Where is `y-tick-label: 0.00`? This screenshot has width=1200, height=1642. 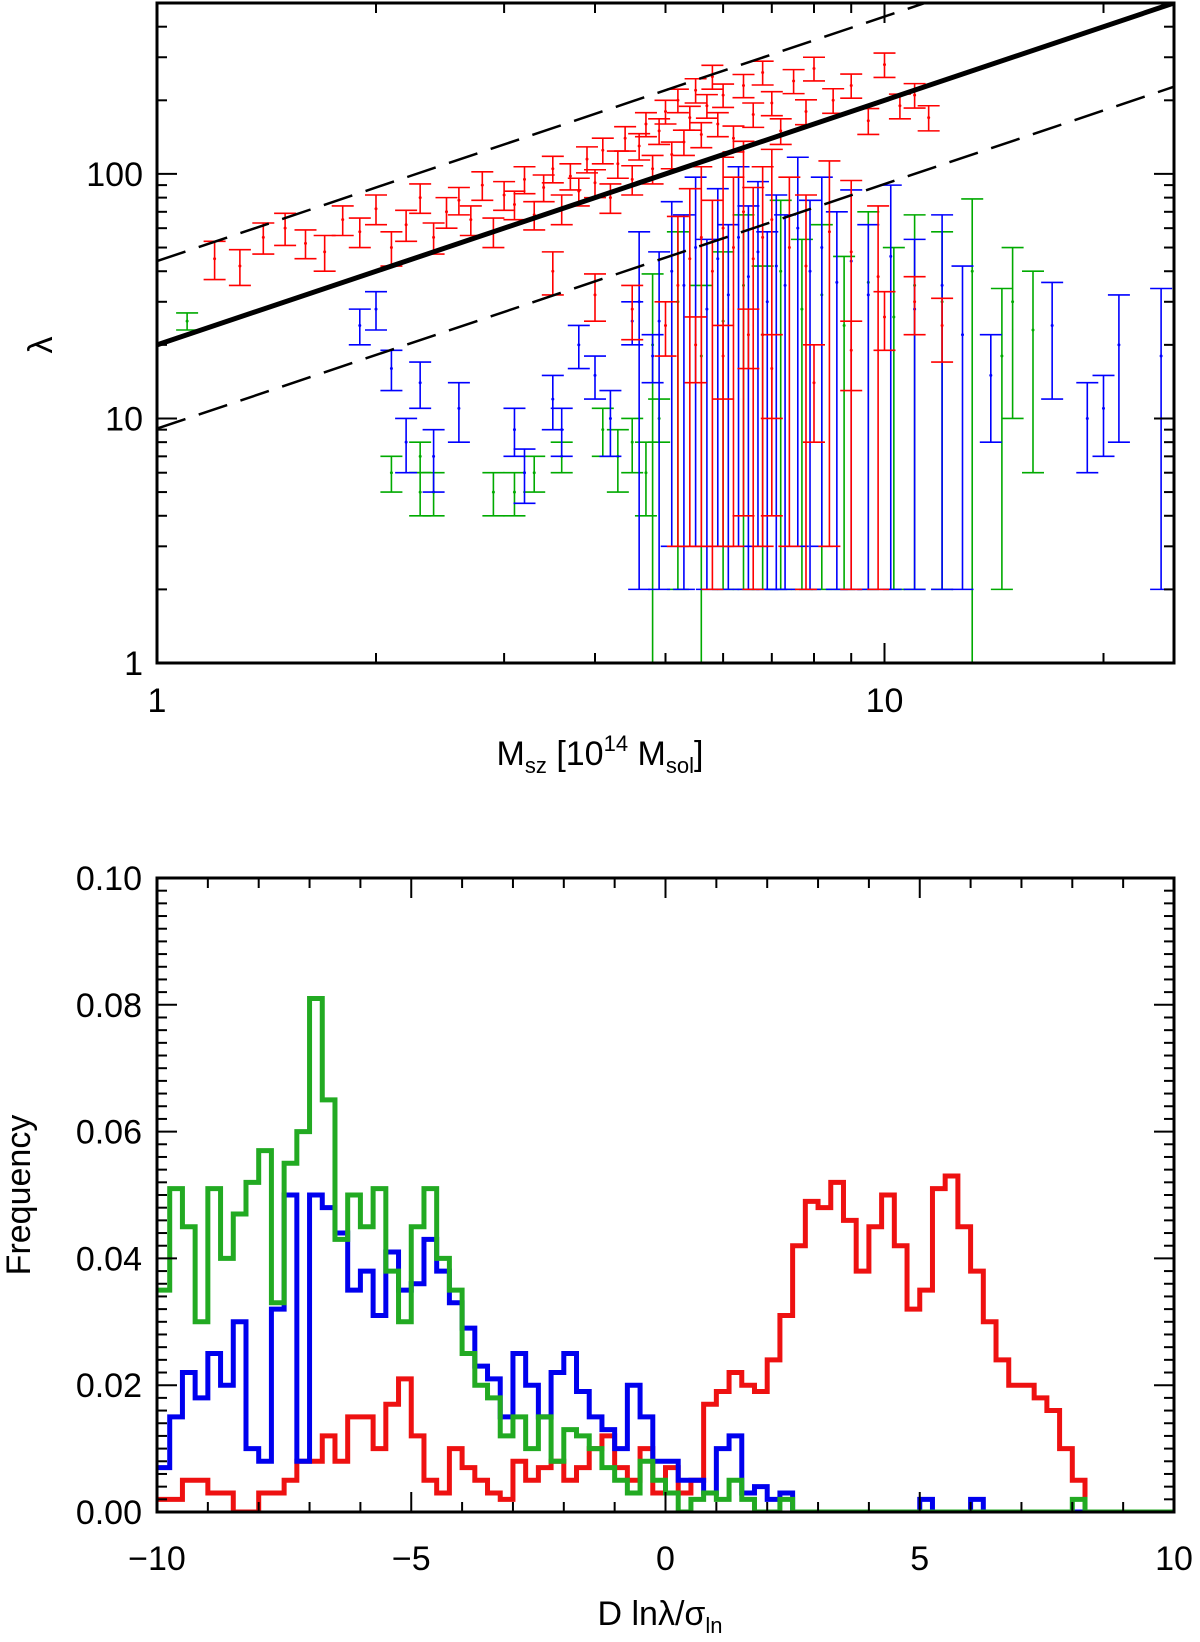
y-tick-label: 0.00 is located at coordinates (109, 1513).